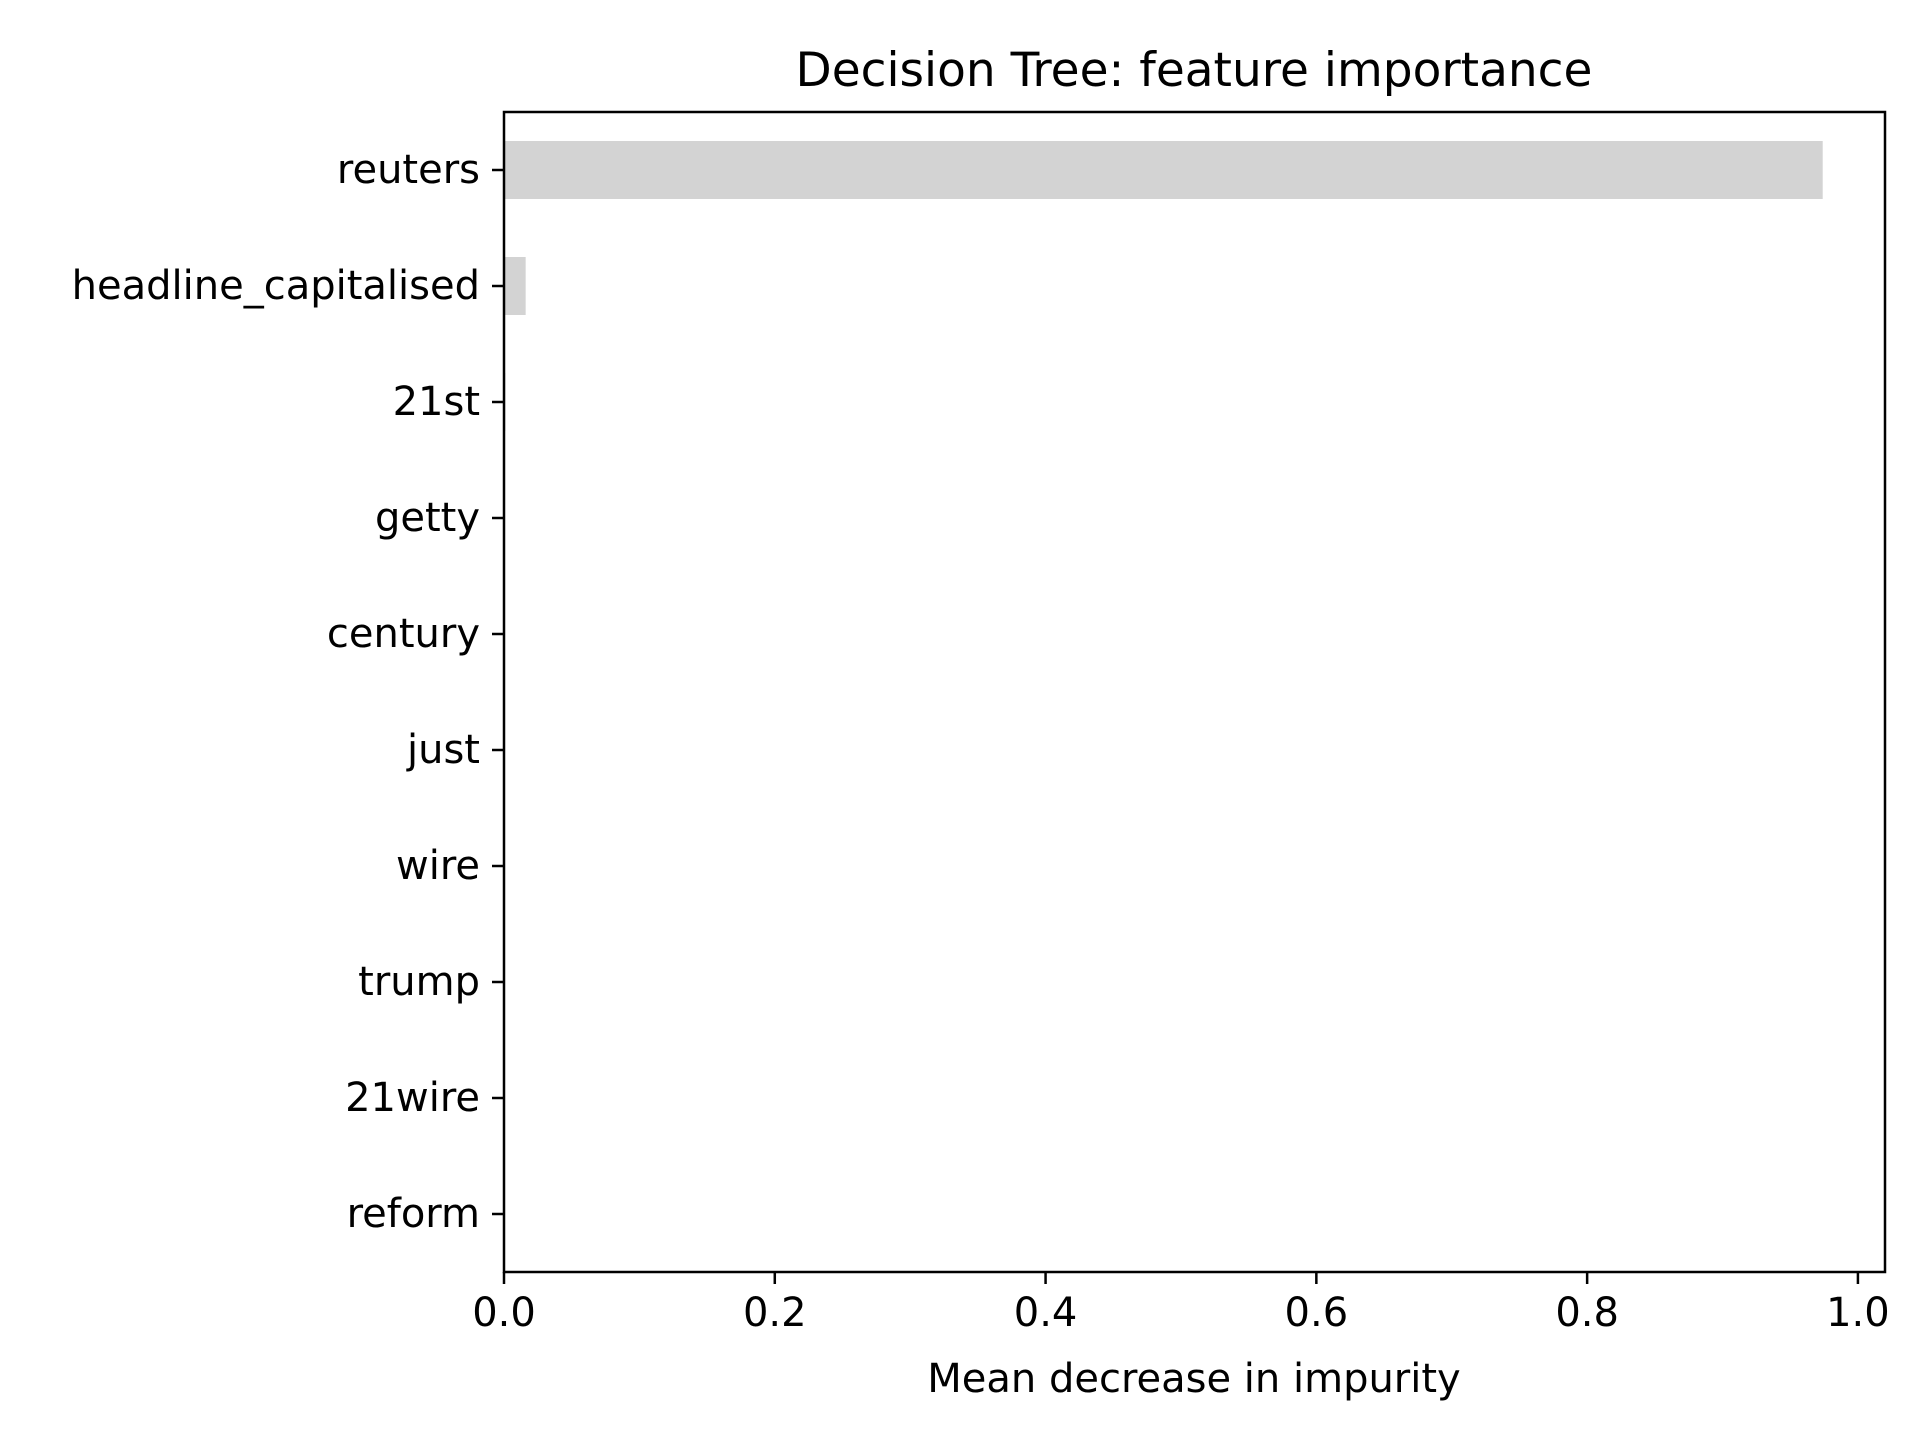  Describe the element at coordinates (1193, 1379) in the screenshot. I see `x-axis-label: Mean decrease in impurity` at that location.